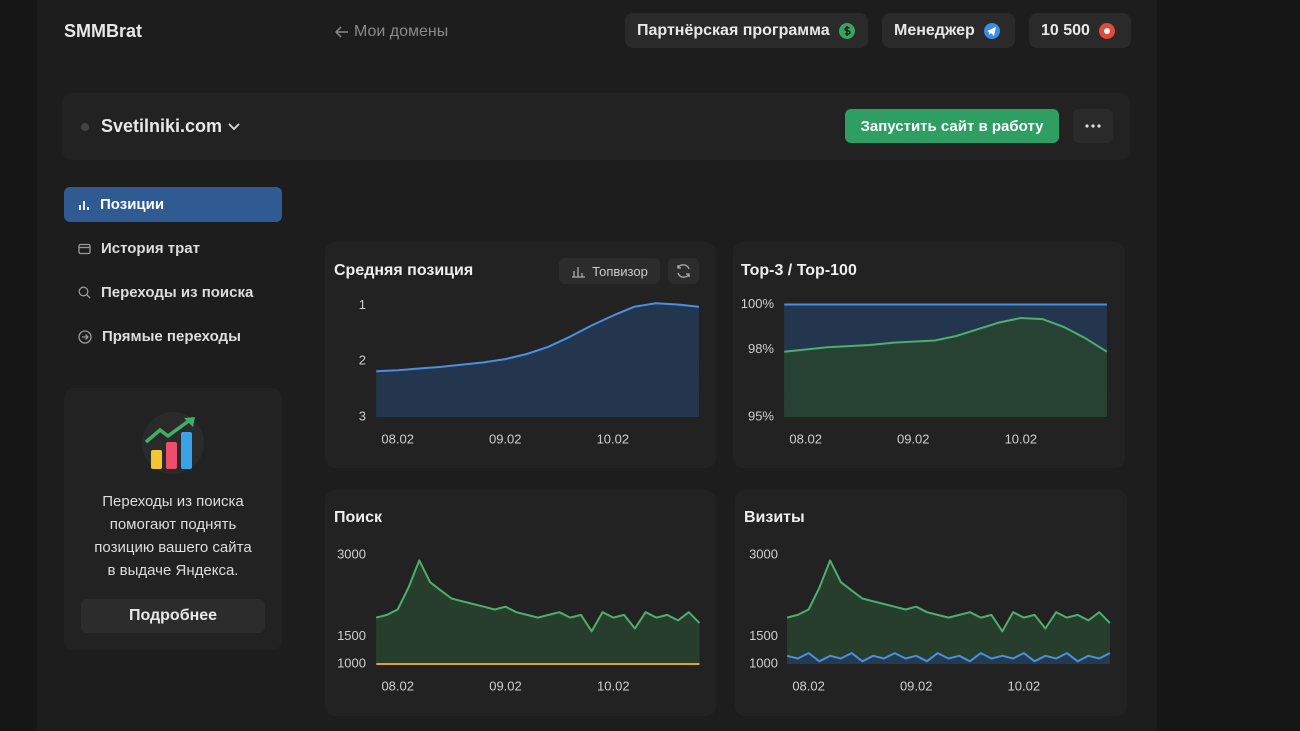 The width and height of the screenshot is (1300, 731). I want to click on launch-button: Запустить сайт в работу, so click(952, 126).